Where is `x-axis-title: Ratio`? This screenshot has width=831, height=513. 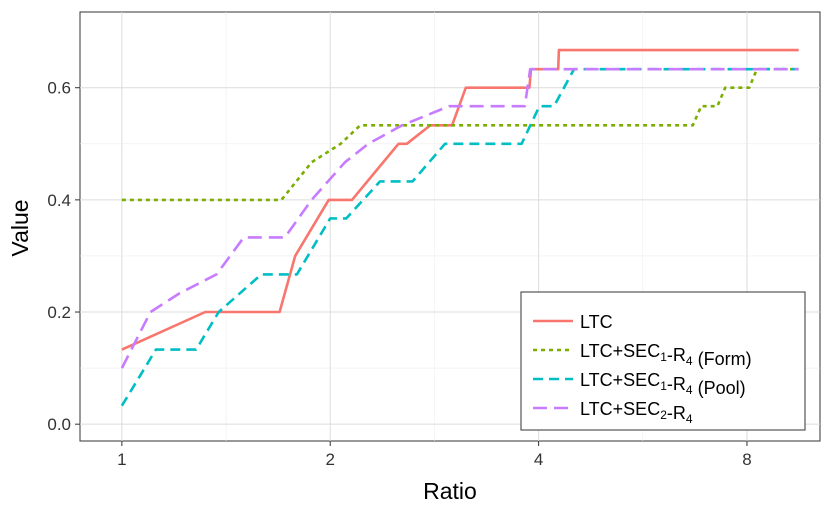 x-axis-title: Ratio is located at coordinates (450, 491).